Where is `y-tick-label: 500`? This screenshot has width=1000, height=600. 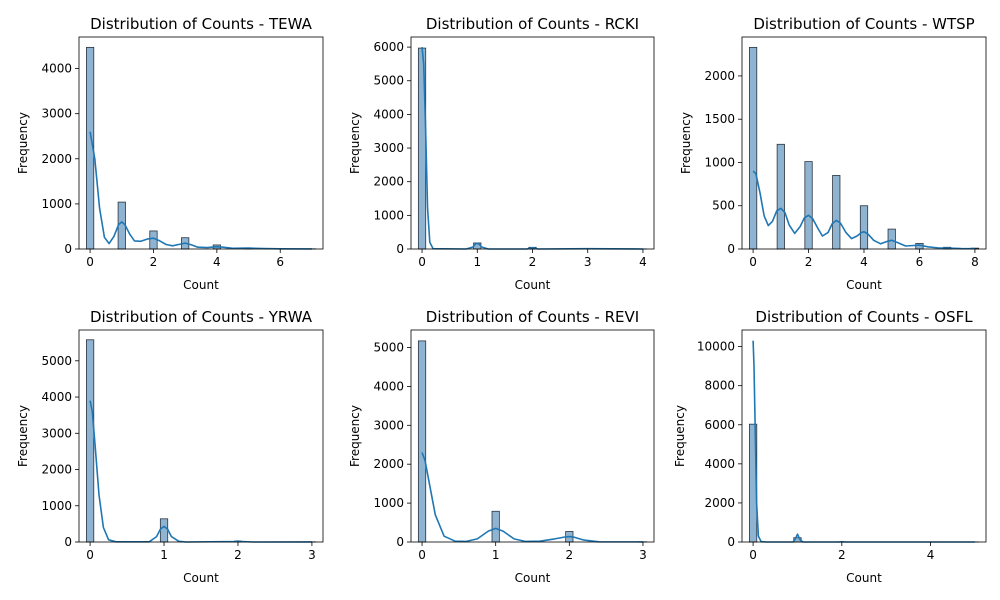
y-tick-label: 500 is located at coordinates (723, 206).